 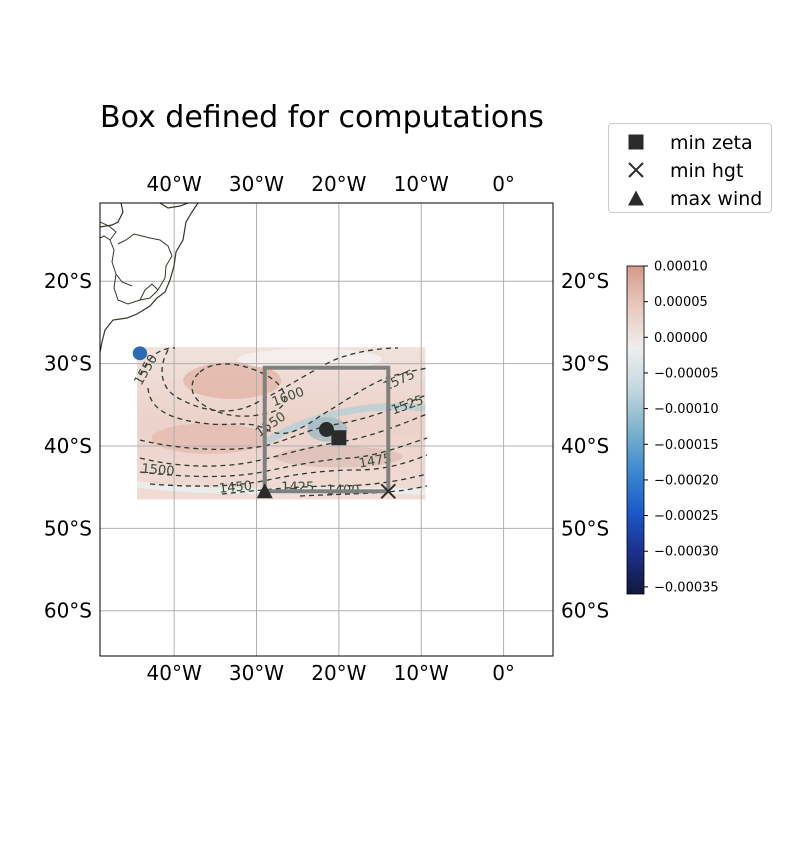 What do you see at coordinates (585, 528) in the screenshot?
I see `lat-tick-label-right: 50°S` at bounding box center [585, 528].